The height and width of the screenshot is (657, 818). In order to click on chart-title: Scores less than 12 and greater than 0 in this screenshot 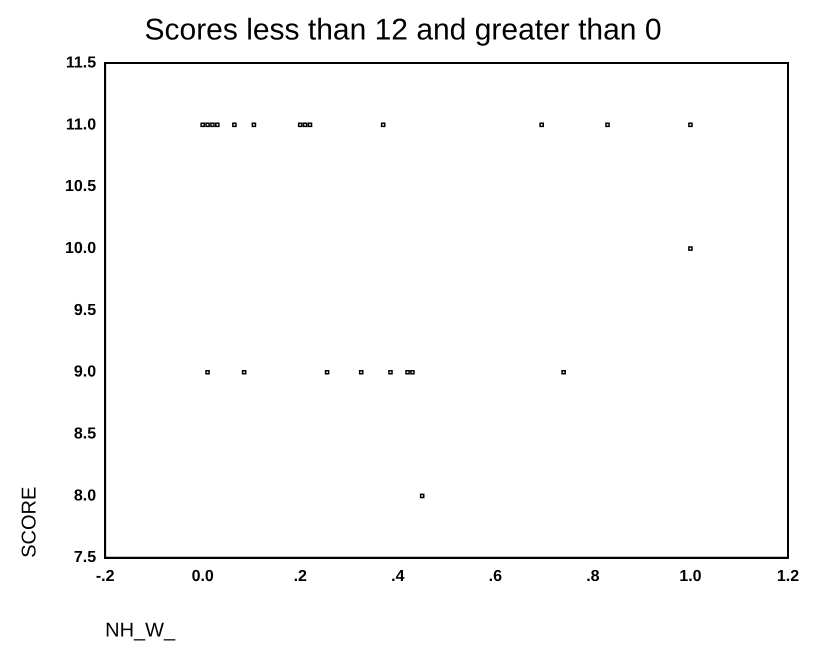, I will do `click(403, 29)`.